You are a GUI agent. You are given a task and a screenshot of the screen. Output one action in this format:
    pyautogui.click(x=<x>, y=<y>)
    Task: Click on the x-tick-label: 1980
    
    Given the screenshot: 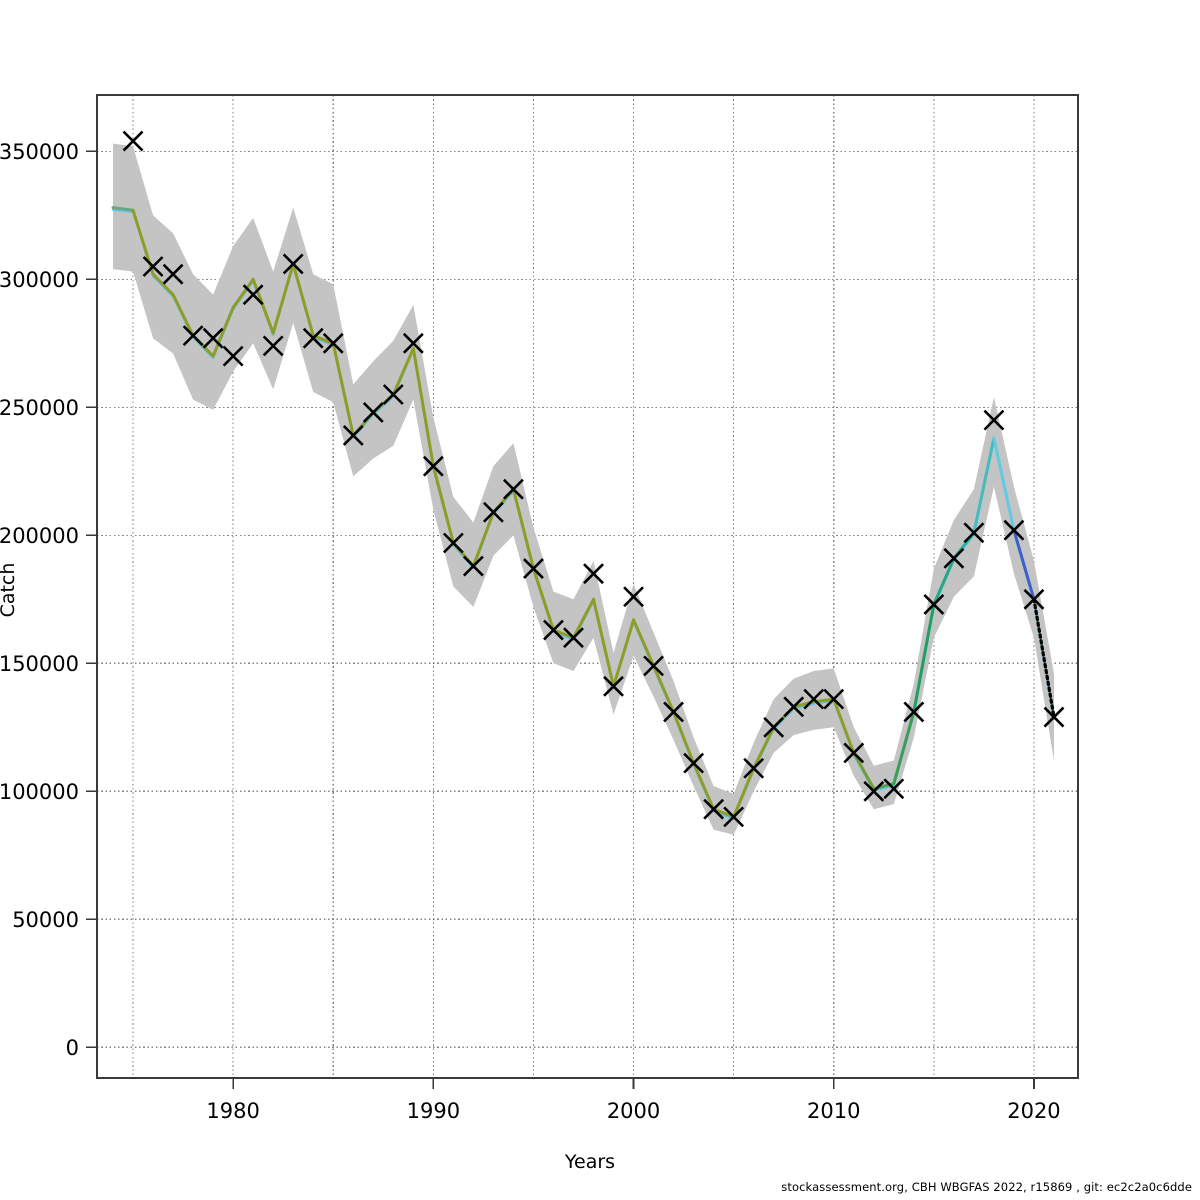 What is the action you would take?
    pyautogui.click(x=232, y=1111)
    